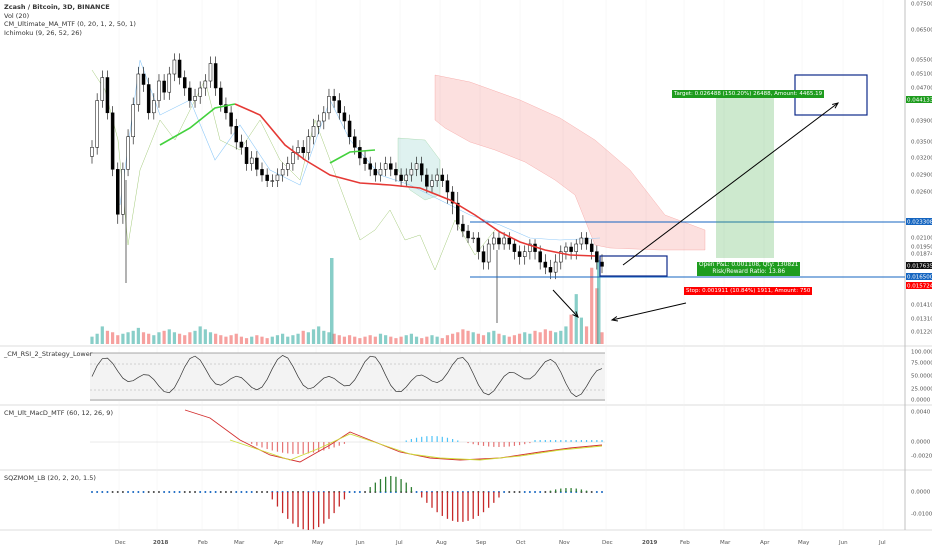 The height and width of the screenshot is (554, 932). What do you see at coordinates (633, 266) in the screenshot?
I see `entry-box` at bounding box center [633, 266].